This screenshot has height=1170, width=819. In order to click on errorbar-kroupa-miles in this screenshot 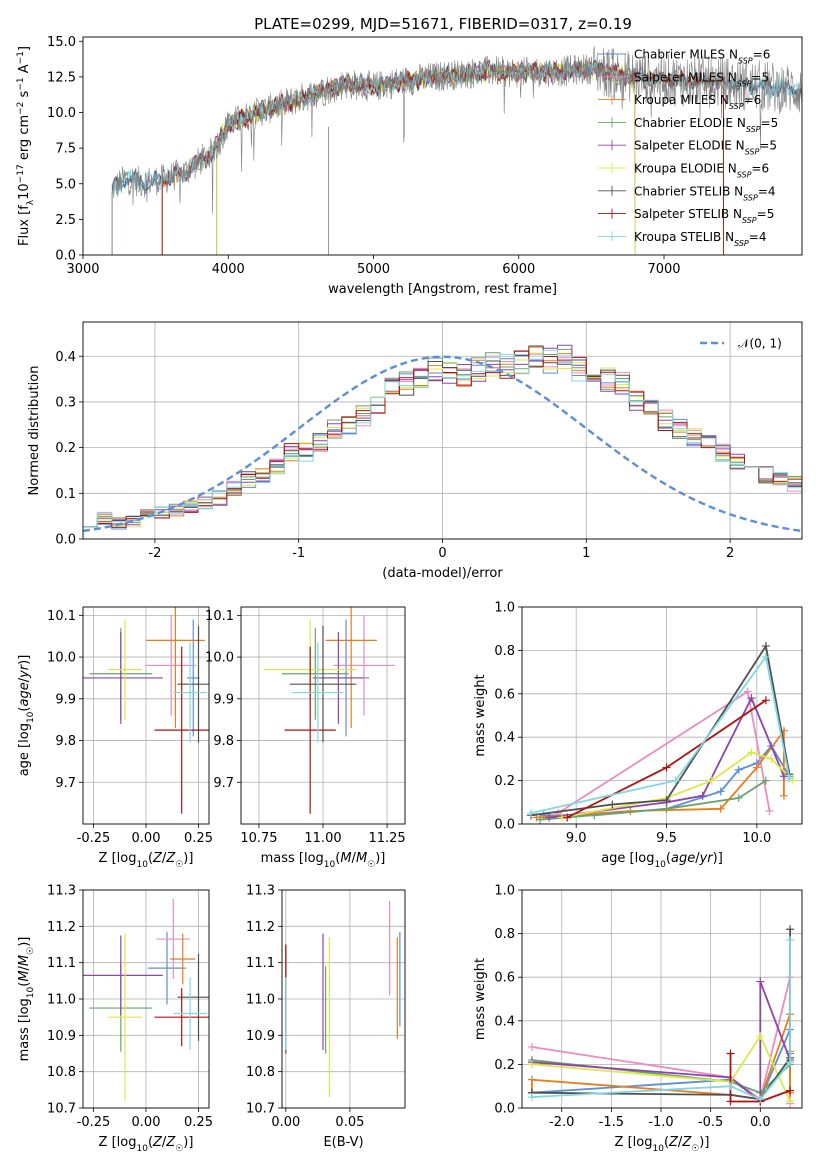, I will do `click(183, 959)`.